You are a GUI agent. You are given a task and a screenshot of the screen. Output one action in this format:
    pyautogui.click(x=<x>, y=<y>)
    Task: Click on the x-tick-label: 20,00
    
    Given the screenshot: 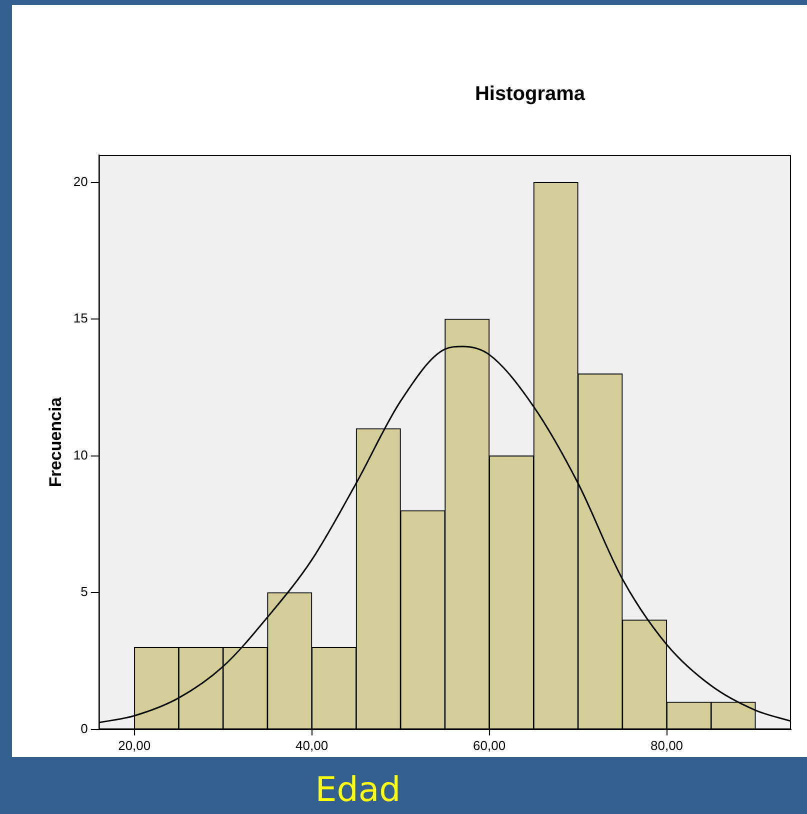 What is the action you would take?
    pyautogui.click(x=134, y=745)
    